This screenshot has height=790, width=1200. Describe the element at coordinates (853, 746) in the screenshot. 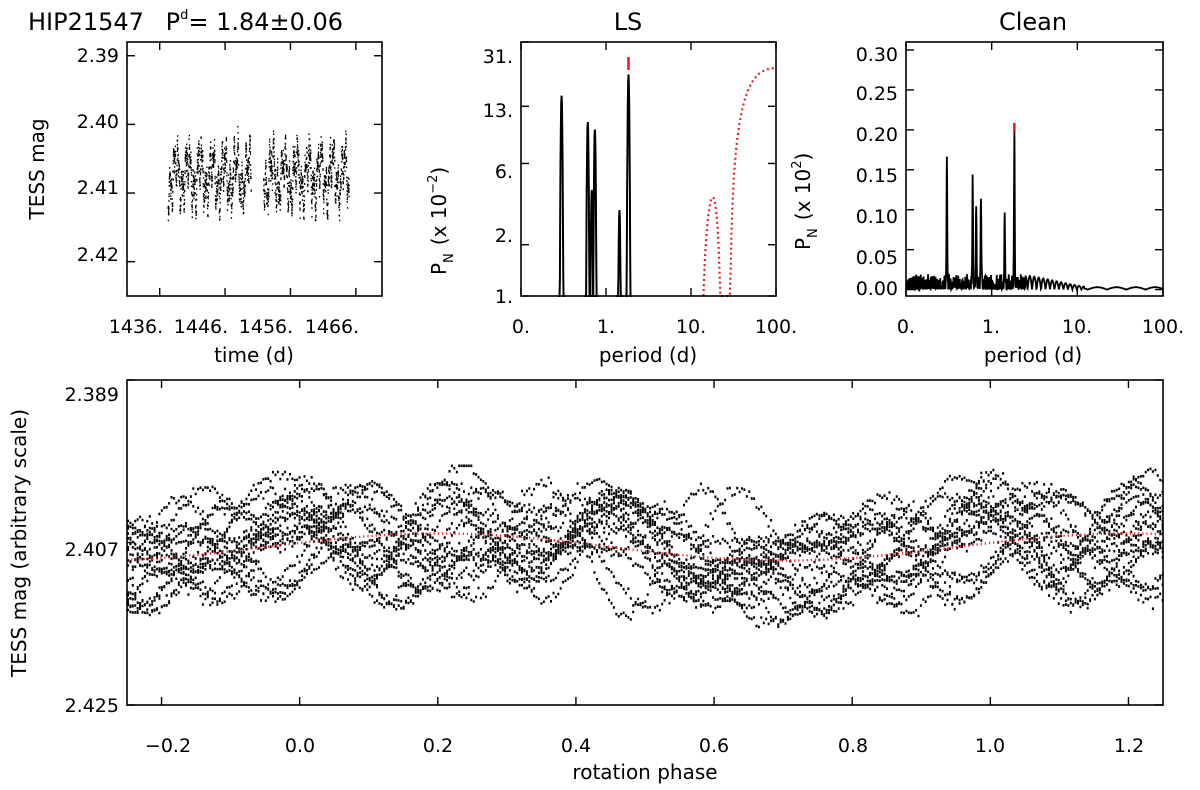

I see `phased-xtick-label: 0.8` at that location.